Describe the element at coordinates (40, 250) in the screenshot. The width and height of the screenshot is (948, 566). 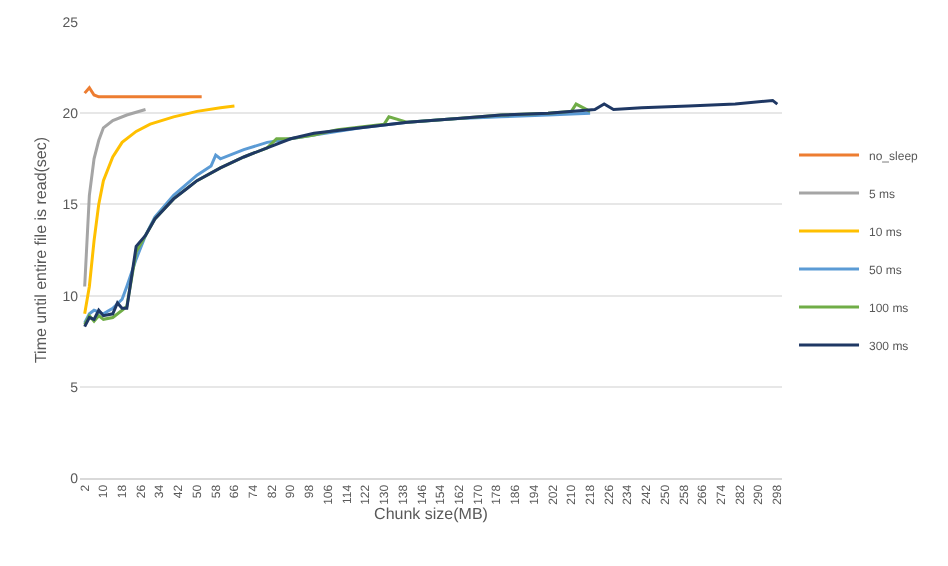
I see `y-axis-title: Time until entire file is read(sec)` at that location.